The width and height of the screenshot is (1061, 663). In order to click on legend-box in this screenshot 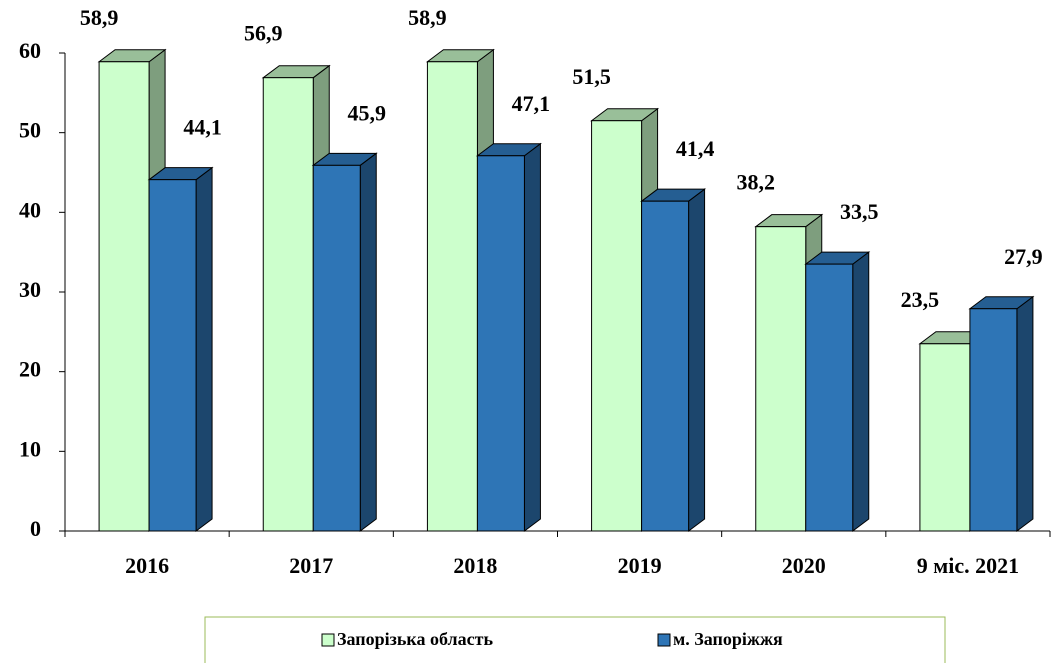, I will do `click(575, 639)`.